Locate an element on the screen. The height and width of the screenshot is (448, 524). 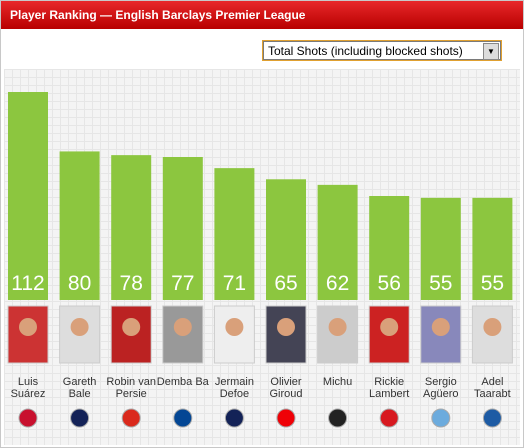
dropdown-text: Total Shots (including blocked shots) is located at coordinates (365, 51).